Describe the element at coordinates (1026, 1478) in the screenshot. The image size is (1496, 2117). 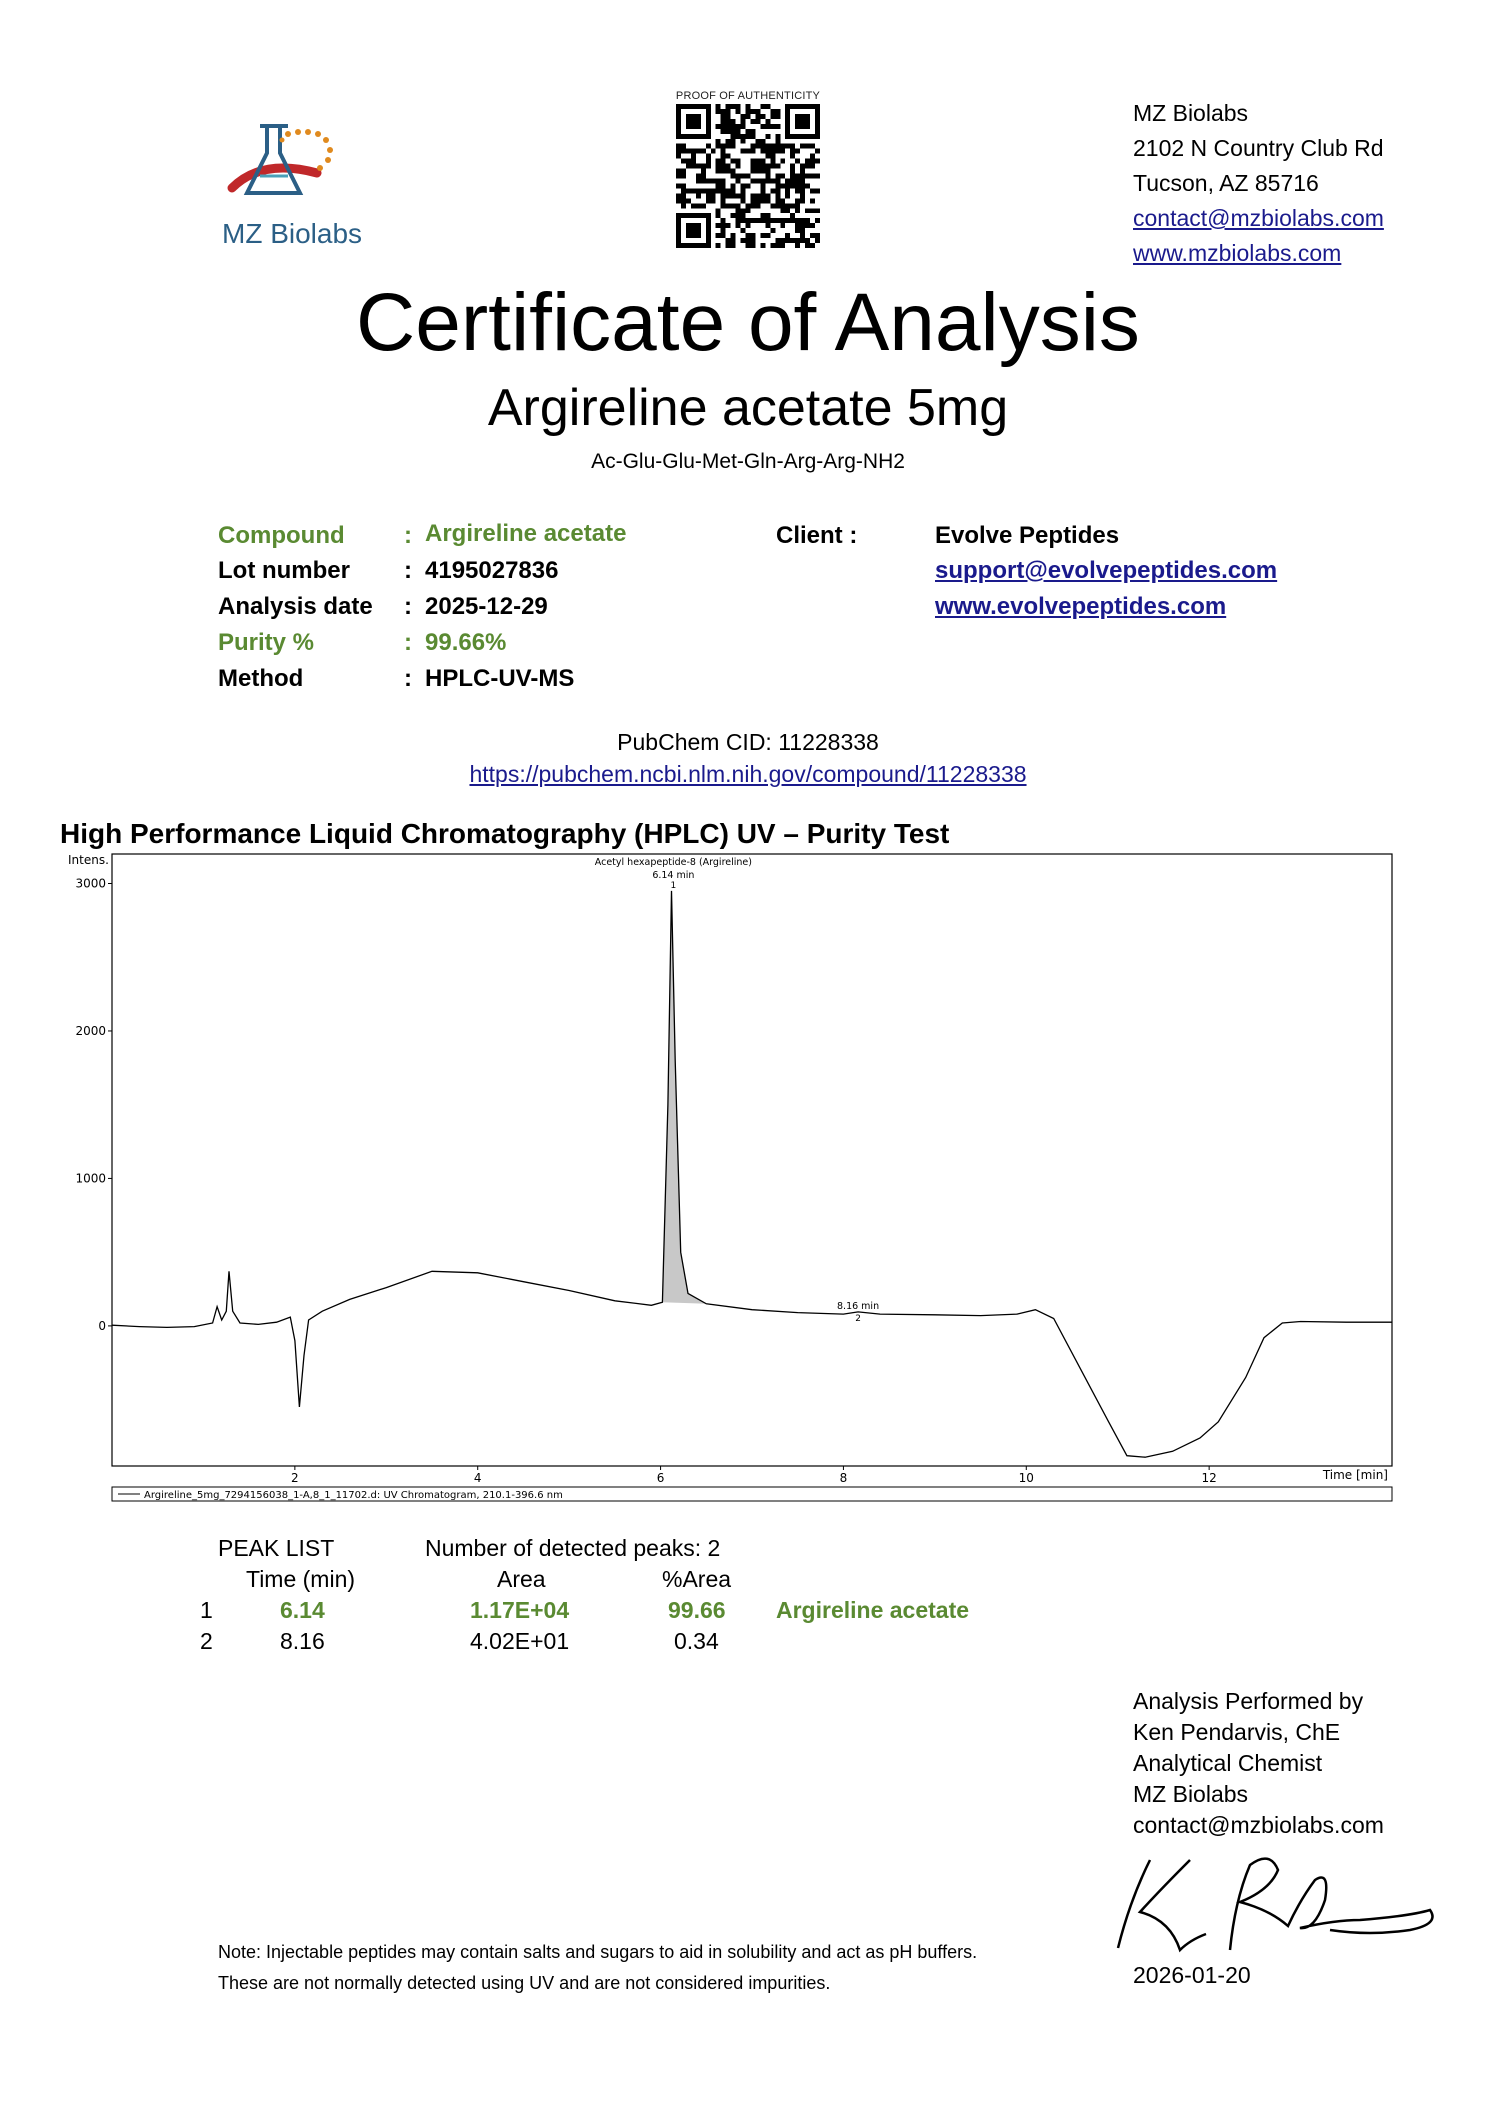
I see `x-tick-label: 10` at that location.